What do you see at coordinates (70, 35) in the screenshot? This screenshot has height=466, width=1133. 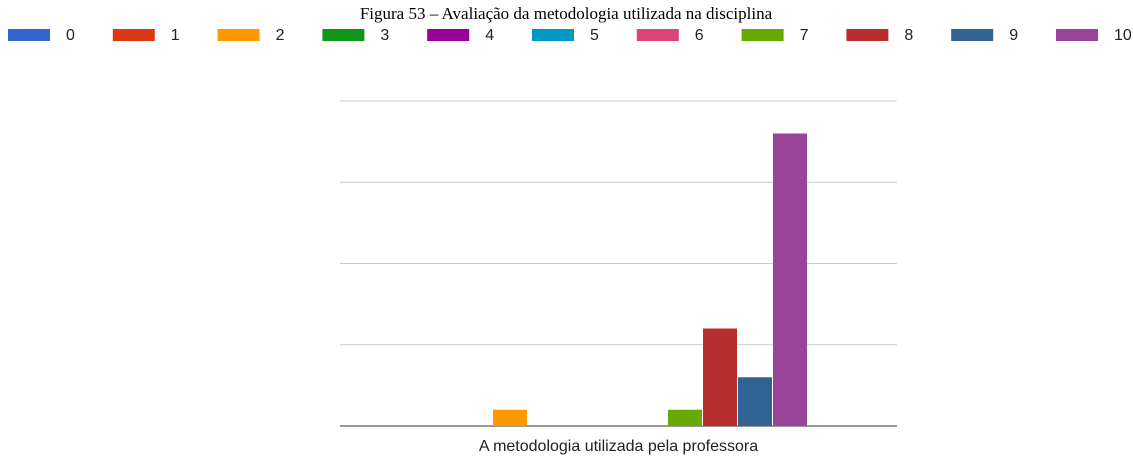 I see `legend-label: 0` at bounding box center [70, 35].